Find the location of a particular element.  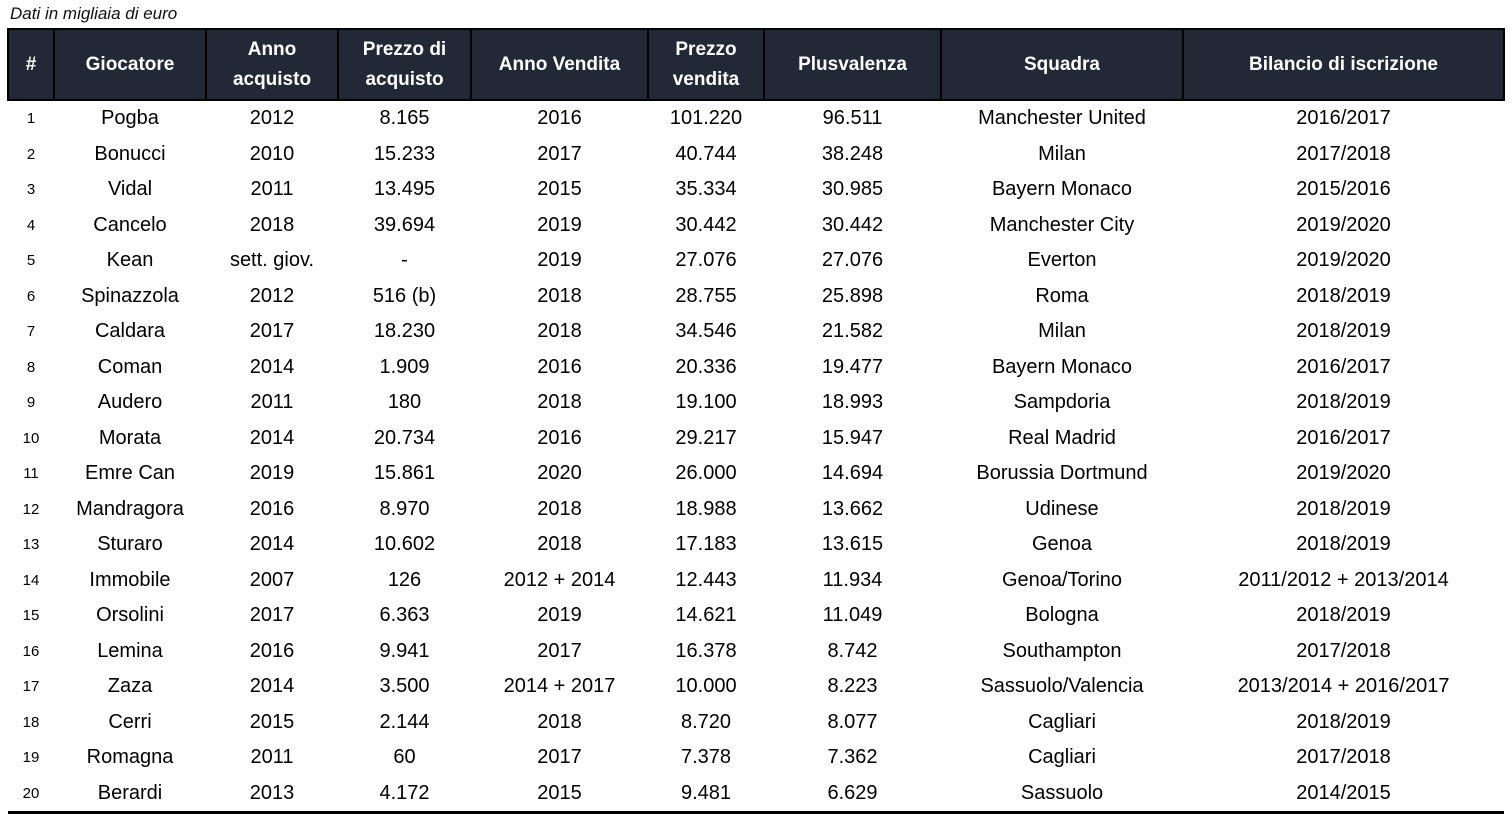

cell-prezzo_acquisto: 6.363 is located at coordinates (404, 615).